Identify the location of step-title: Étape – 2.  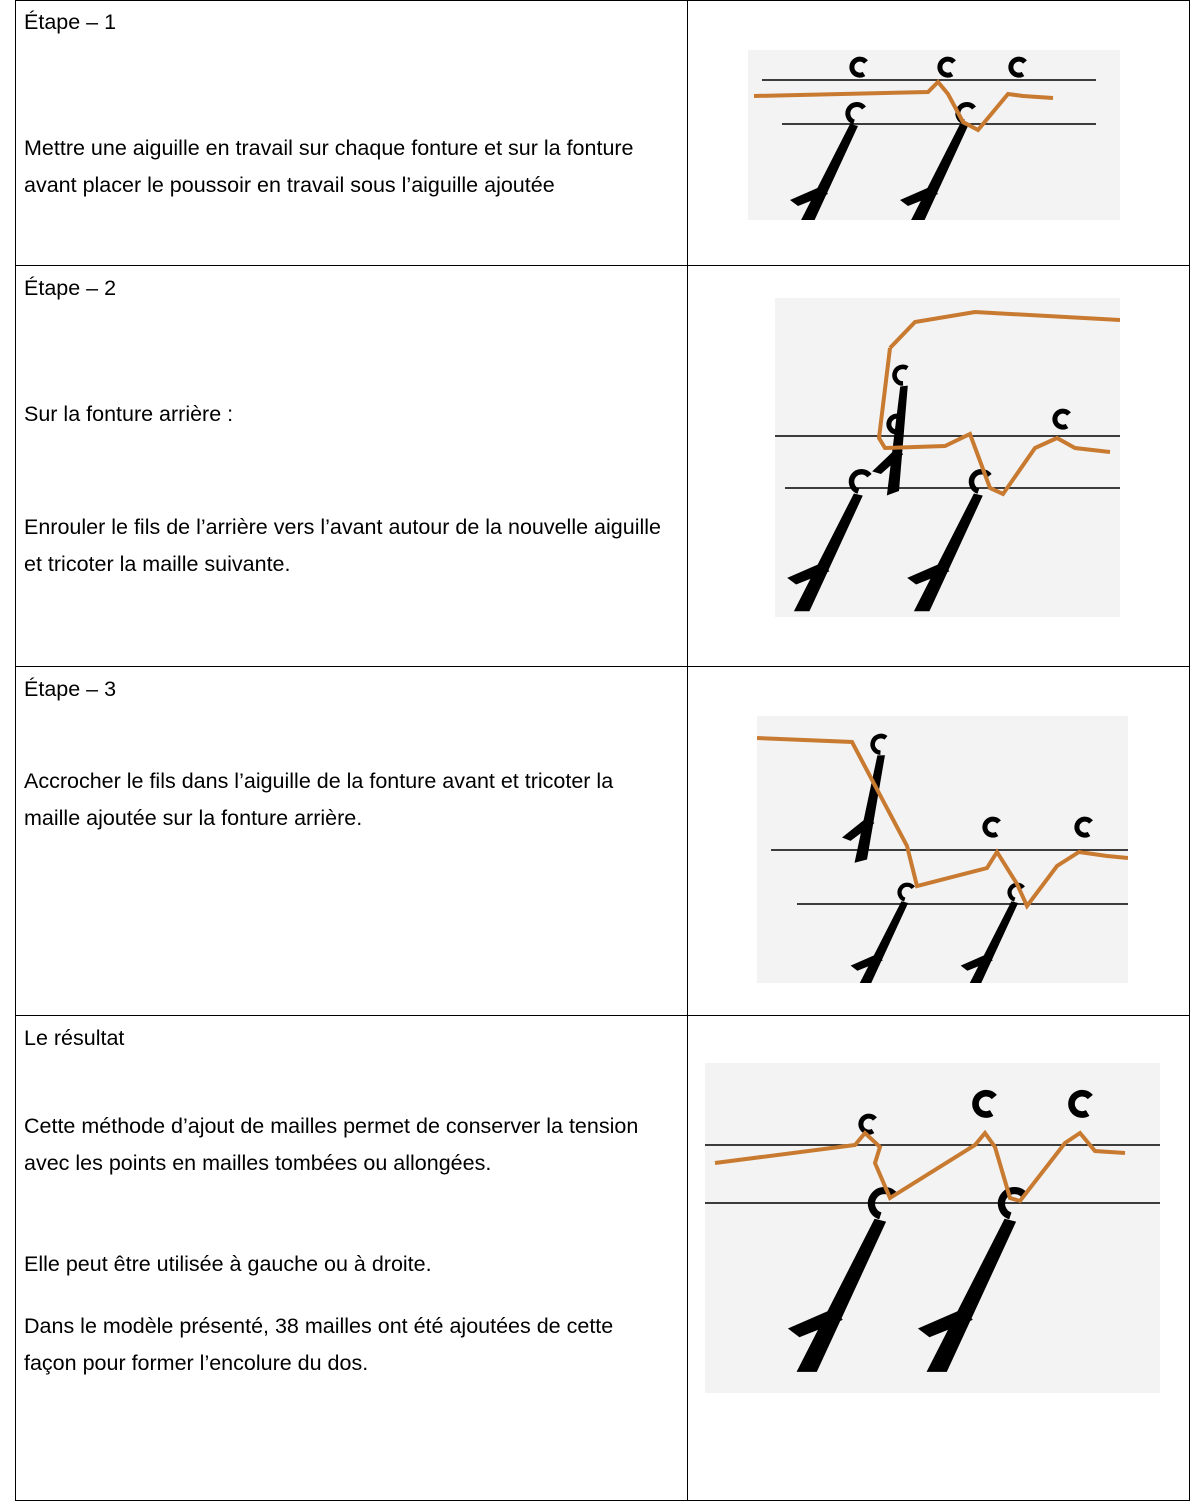
(70, 288).